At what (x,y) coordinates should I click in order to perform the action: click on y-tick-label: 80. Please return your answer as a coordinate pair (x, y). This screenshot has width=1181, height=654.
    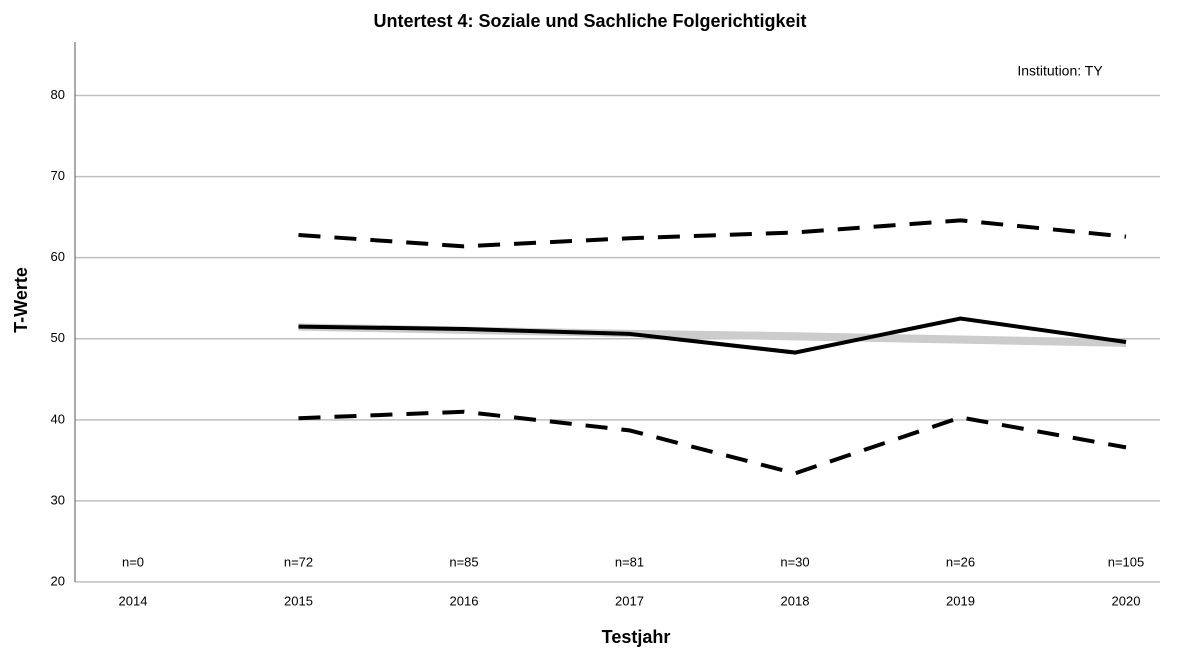
    Looking at the image, I should click on (58, 94).